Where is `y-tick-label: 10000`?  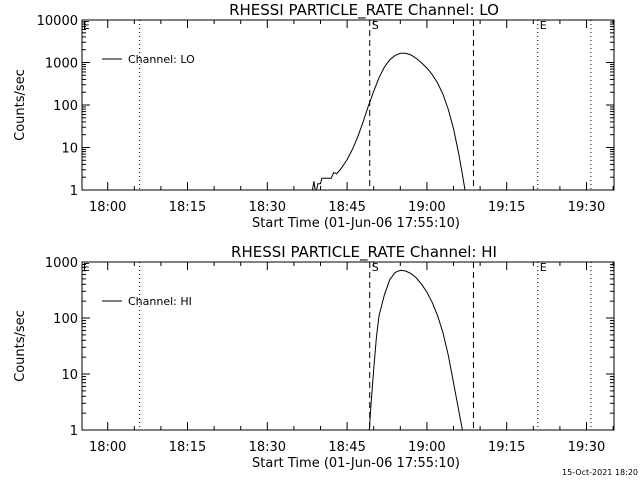
y-tick-label: 10000 is located at coordinates (57, 21).